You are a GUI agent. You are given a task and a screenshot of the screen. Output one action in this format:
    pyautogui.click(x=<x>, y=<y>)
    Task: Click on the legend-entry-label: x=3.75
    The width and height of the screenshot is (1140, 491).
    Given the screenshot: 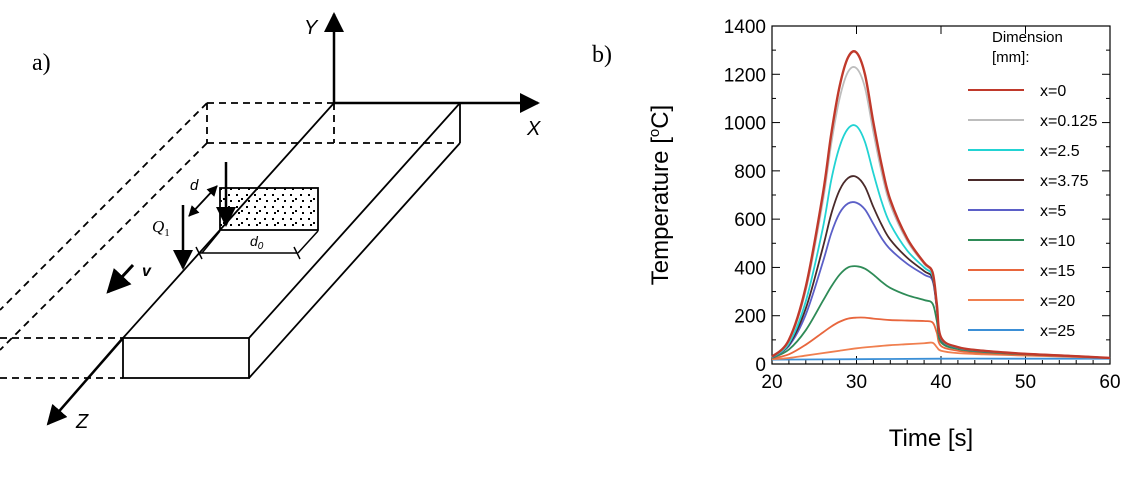 What is the action you would take?
    pyautogui.click(x=1064, y=181)
    